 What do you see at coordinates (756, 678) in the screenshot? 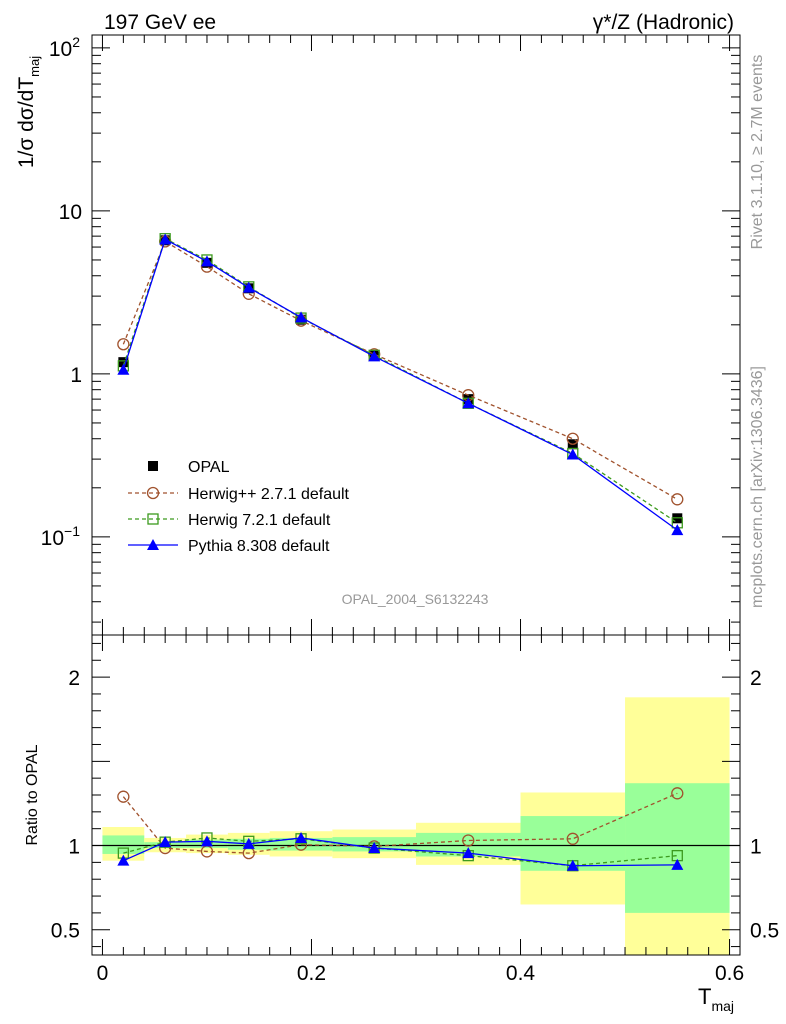
I see `ratio-y-tick-label-right: 2` at bounding box center [756, 678].